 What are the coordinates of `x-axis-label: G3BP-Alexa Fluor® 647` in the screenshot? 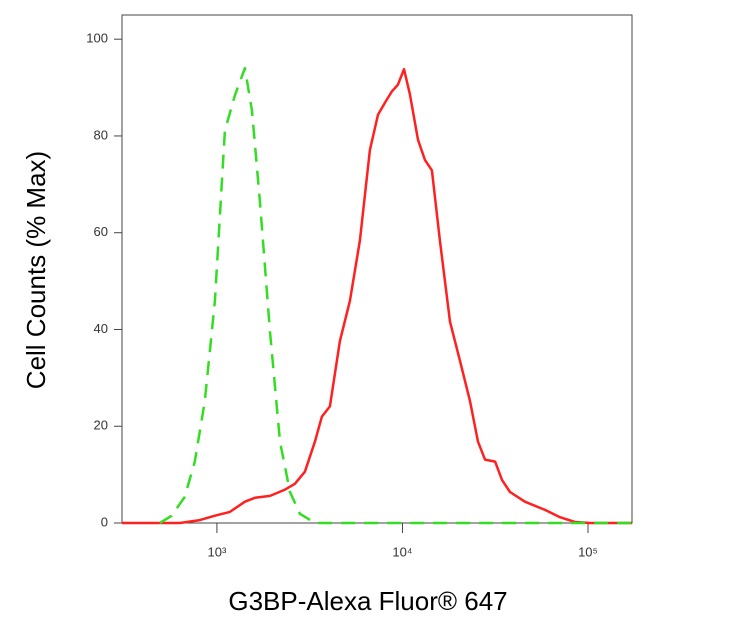 It's located at (367, 601).